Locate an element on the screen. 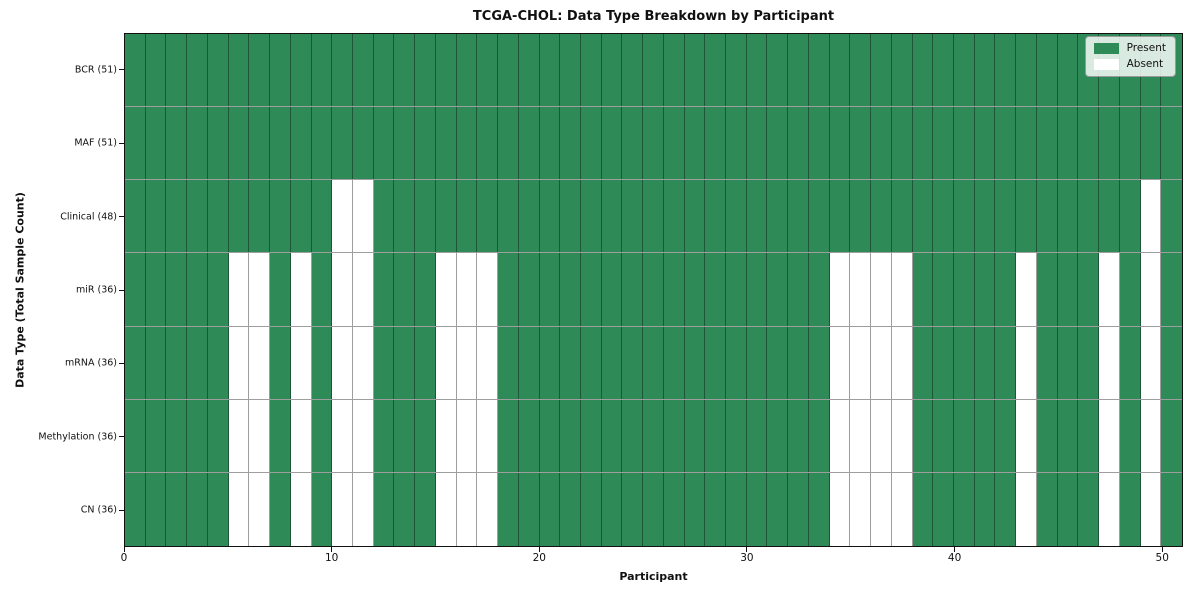 Image resolution: width=1200 pixels, height=600 pixels. heatmap-row-bcr is located at coordinates (653, 71).